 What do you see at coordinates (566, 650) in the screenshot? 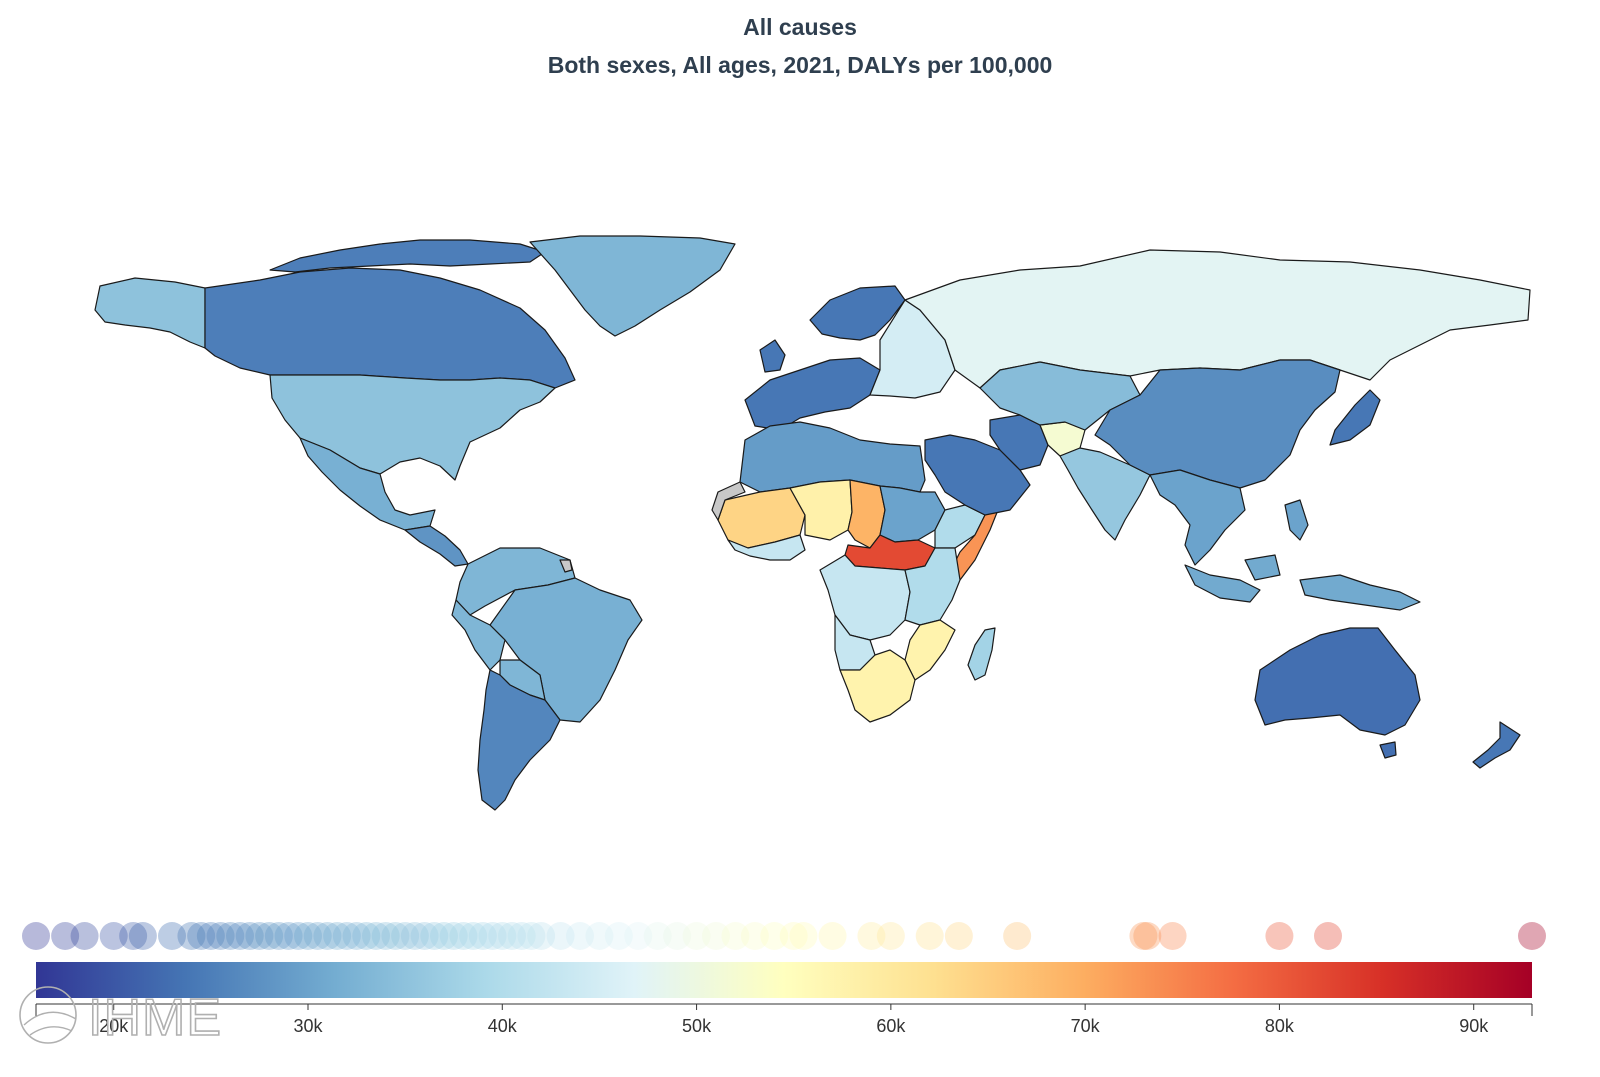
I see `region-brazil` at bounding box center [566, 650].